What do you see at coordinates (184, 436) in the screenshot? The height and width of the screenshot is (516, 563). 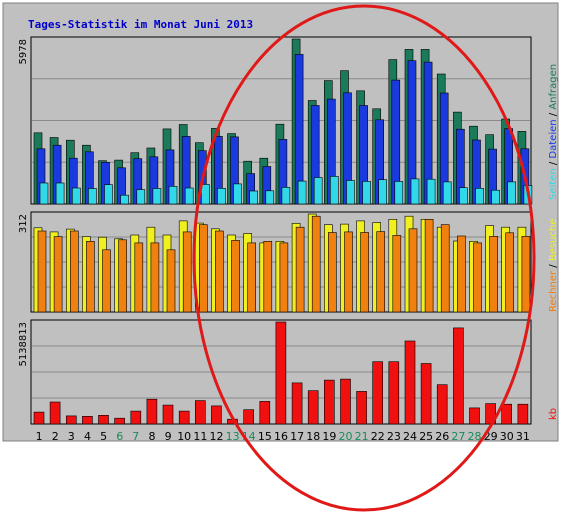 I see `x-tick-label: 10` at bounding box center [184, 436].